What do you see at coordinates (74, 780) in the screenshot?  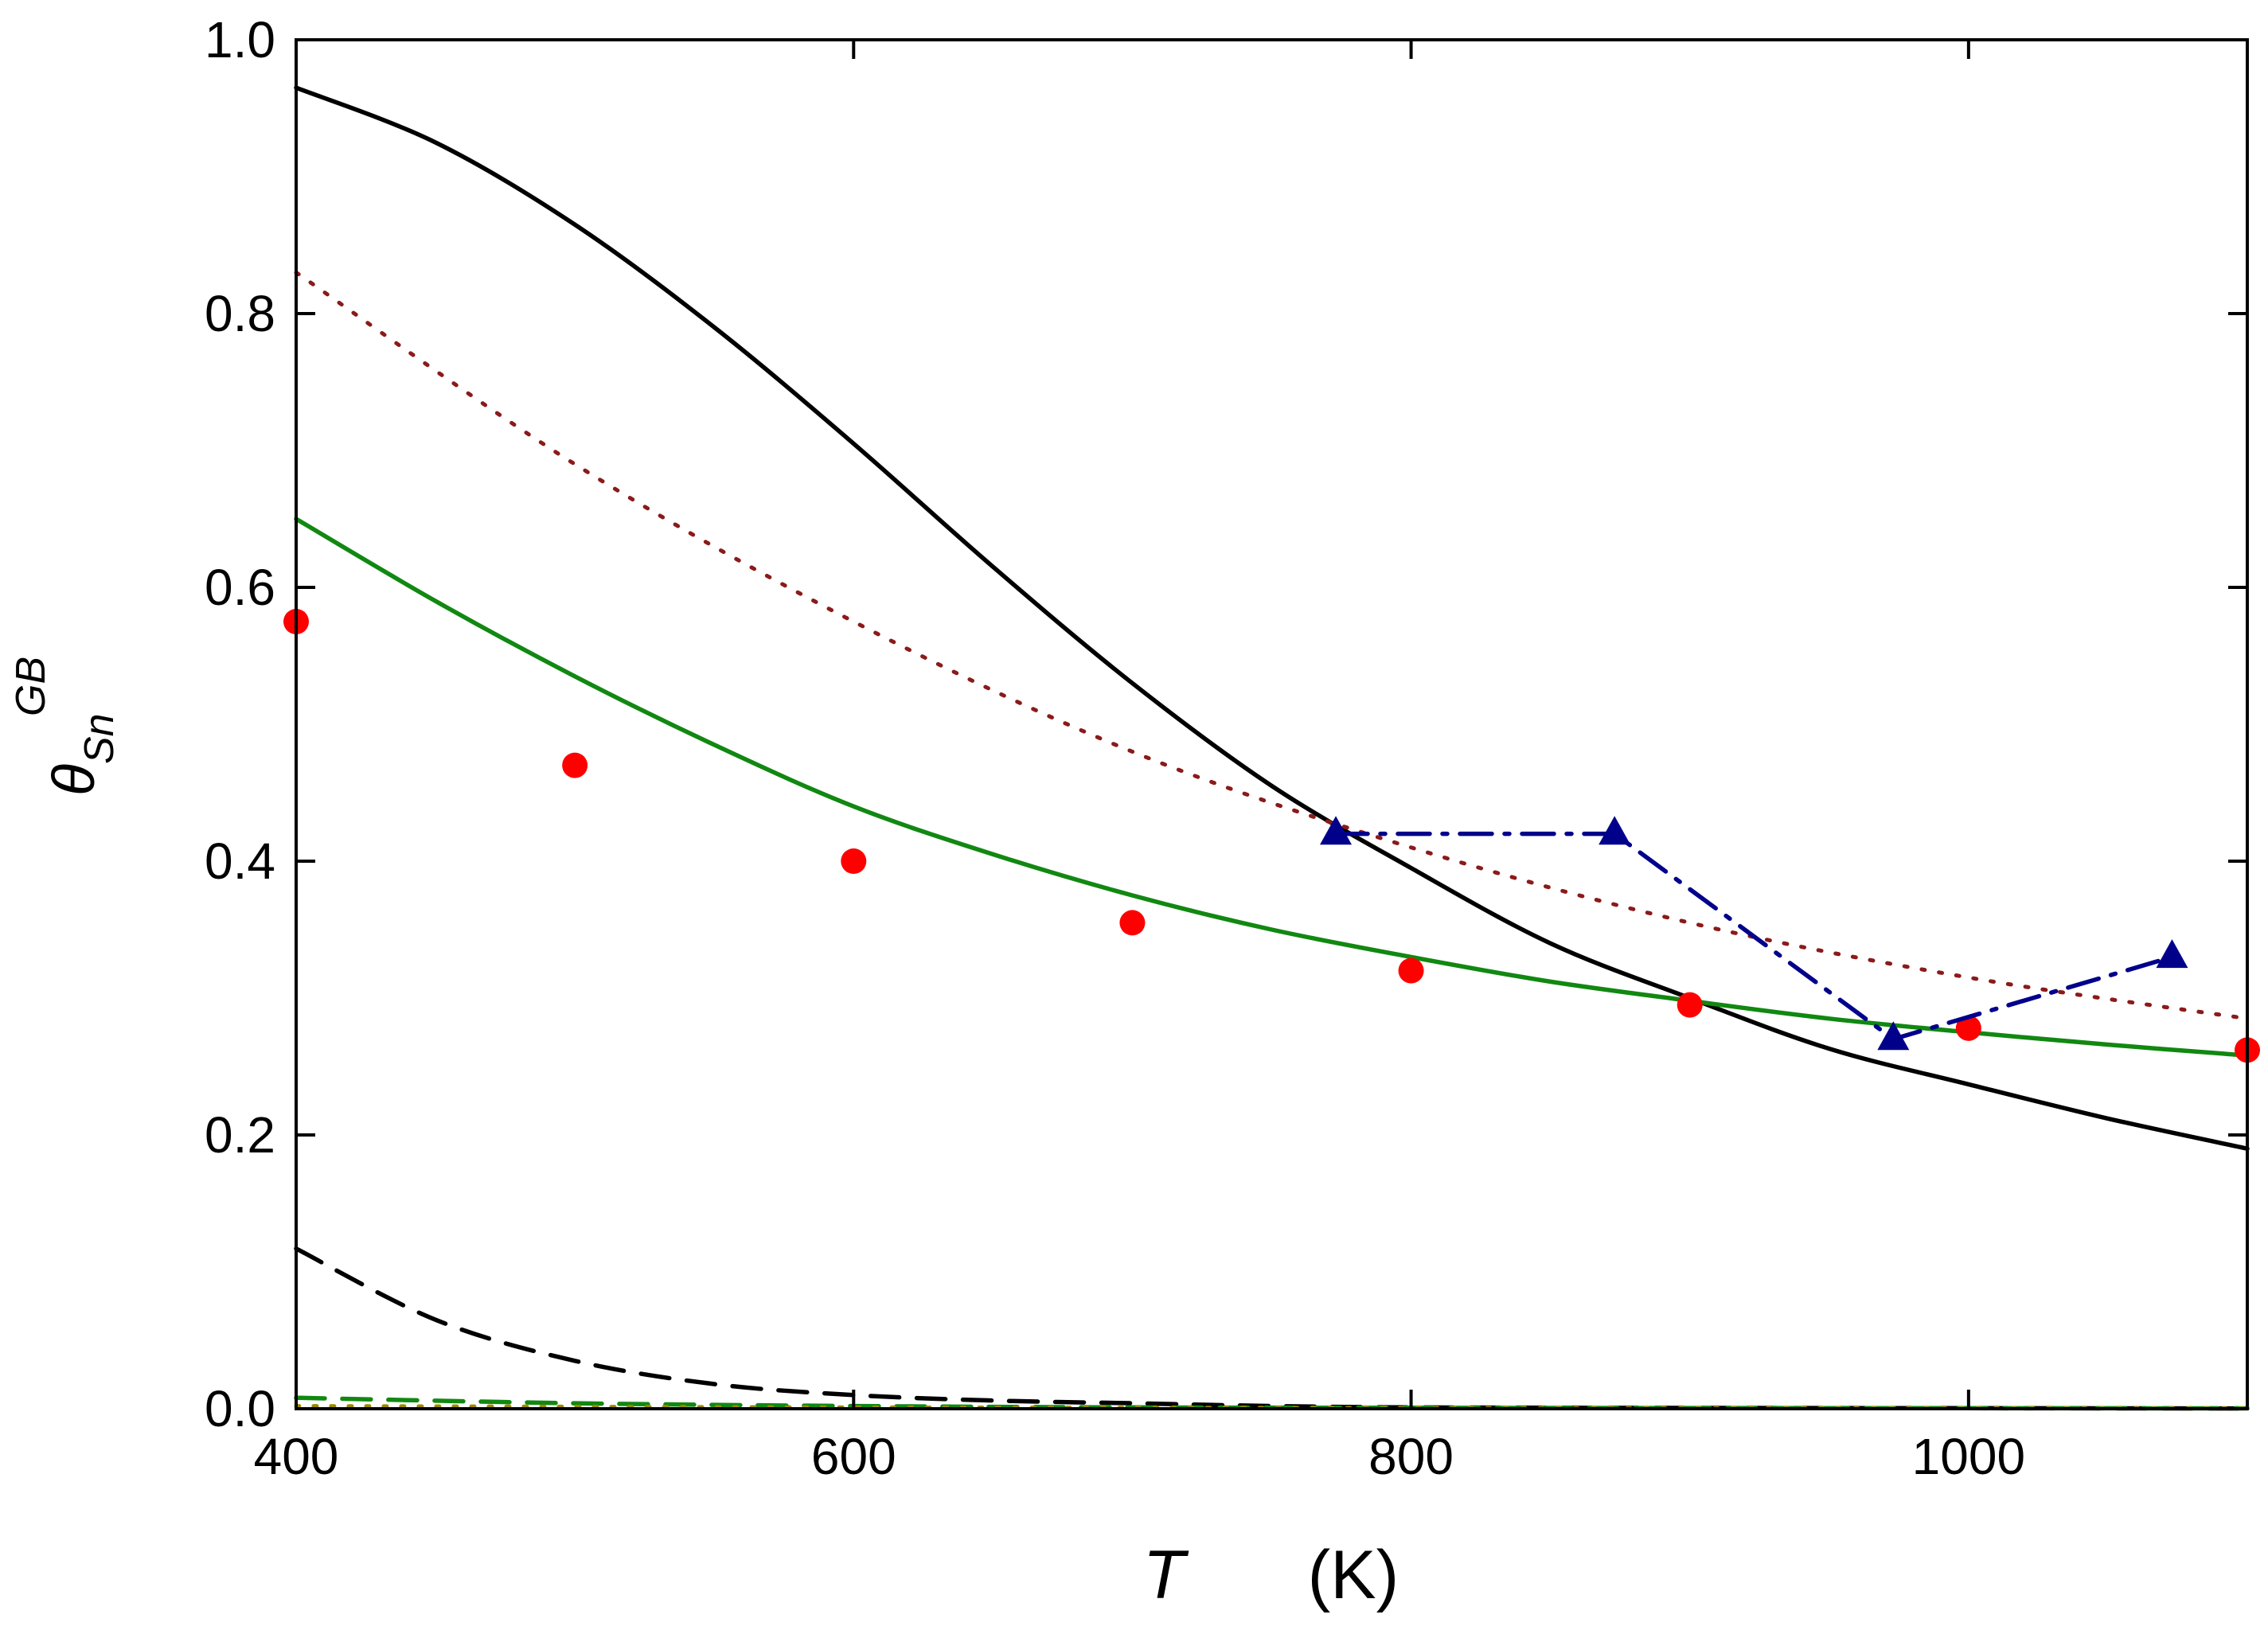 I see `y-axis-title-symbol: θ` at bounding box center [74, 780].